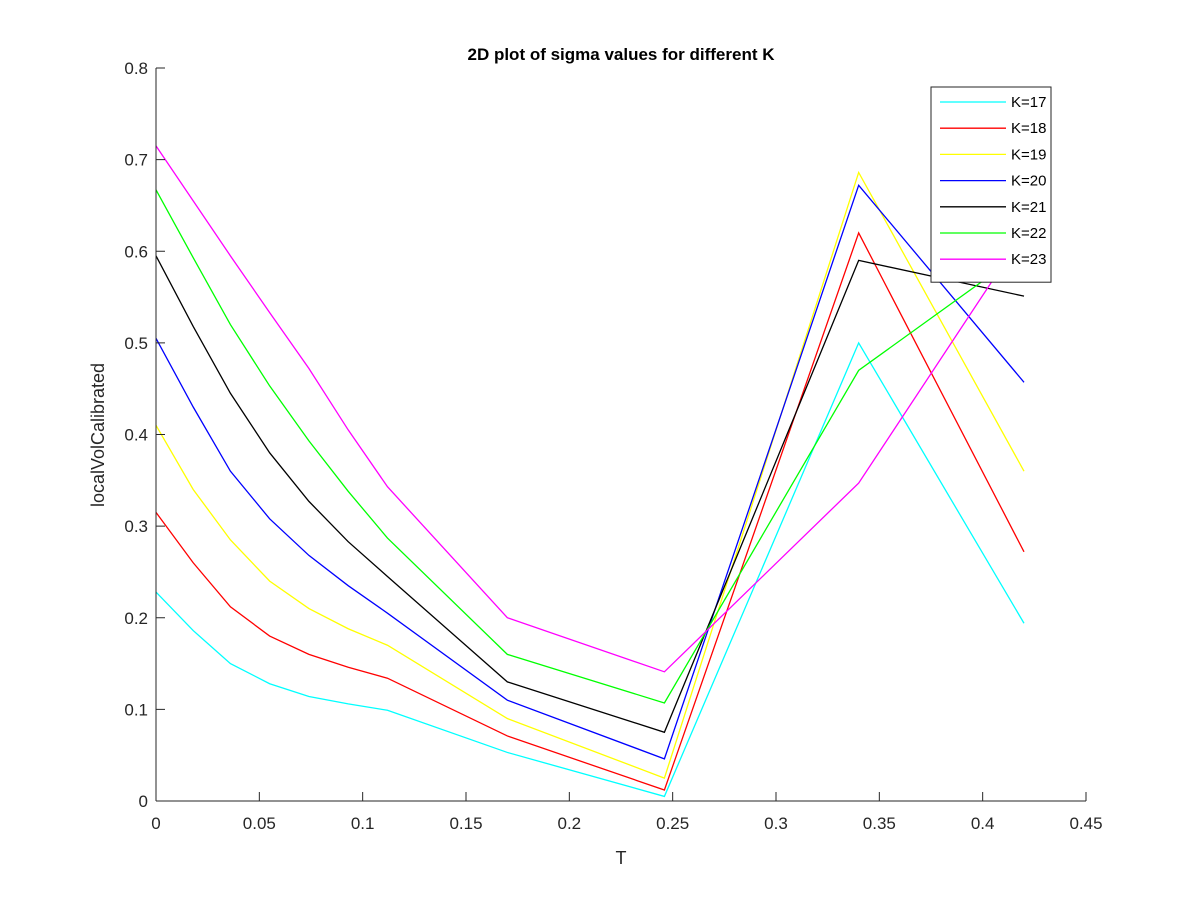 Image resolution: width=1200 pixels, height=900 pixels. What do you see at coordinates (136, 68) in the screenshot?
I see `y-tick-label: 0.8` at bounding box center [136, 68].